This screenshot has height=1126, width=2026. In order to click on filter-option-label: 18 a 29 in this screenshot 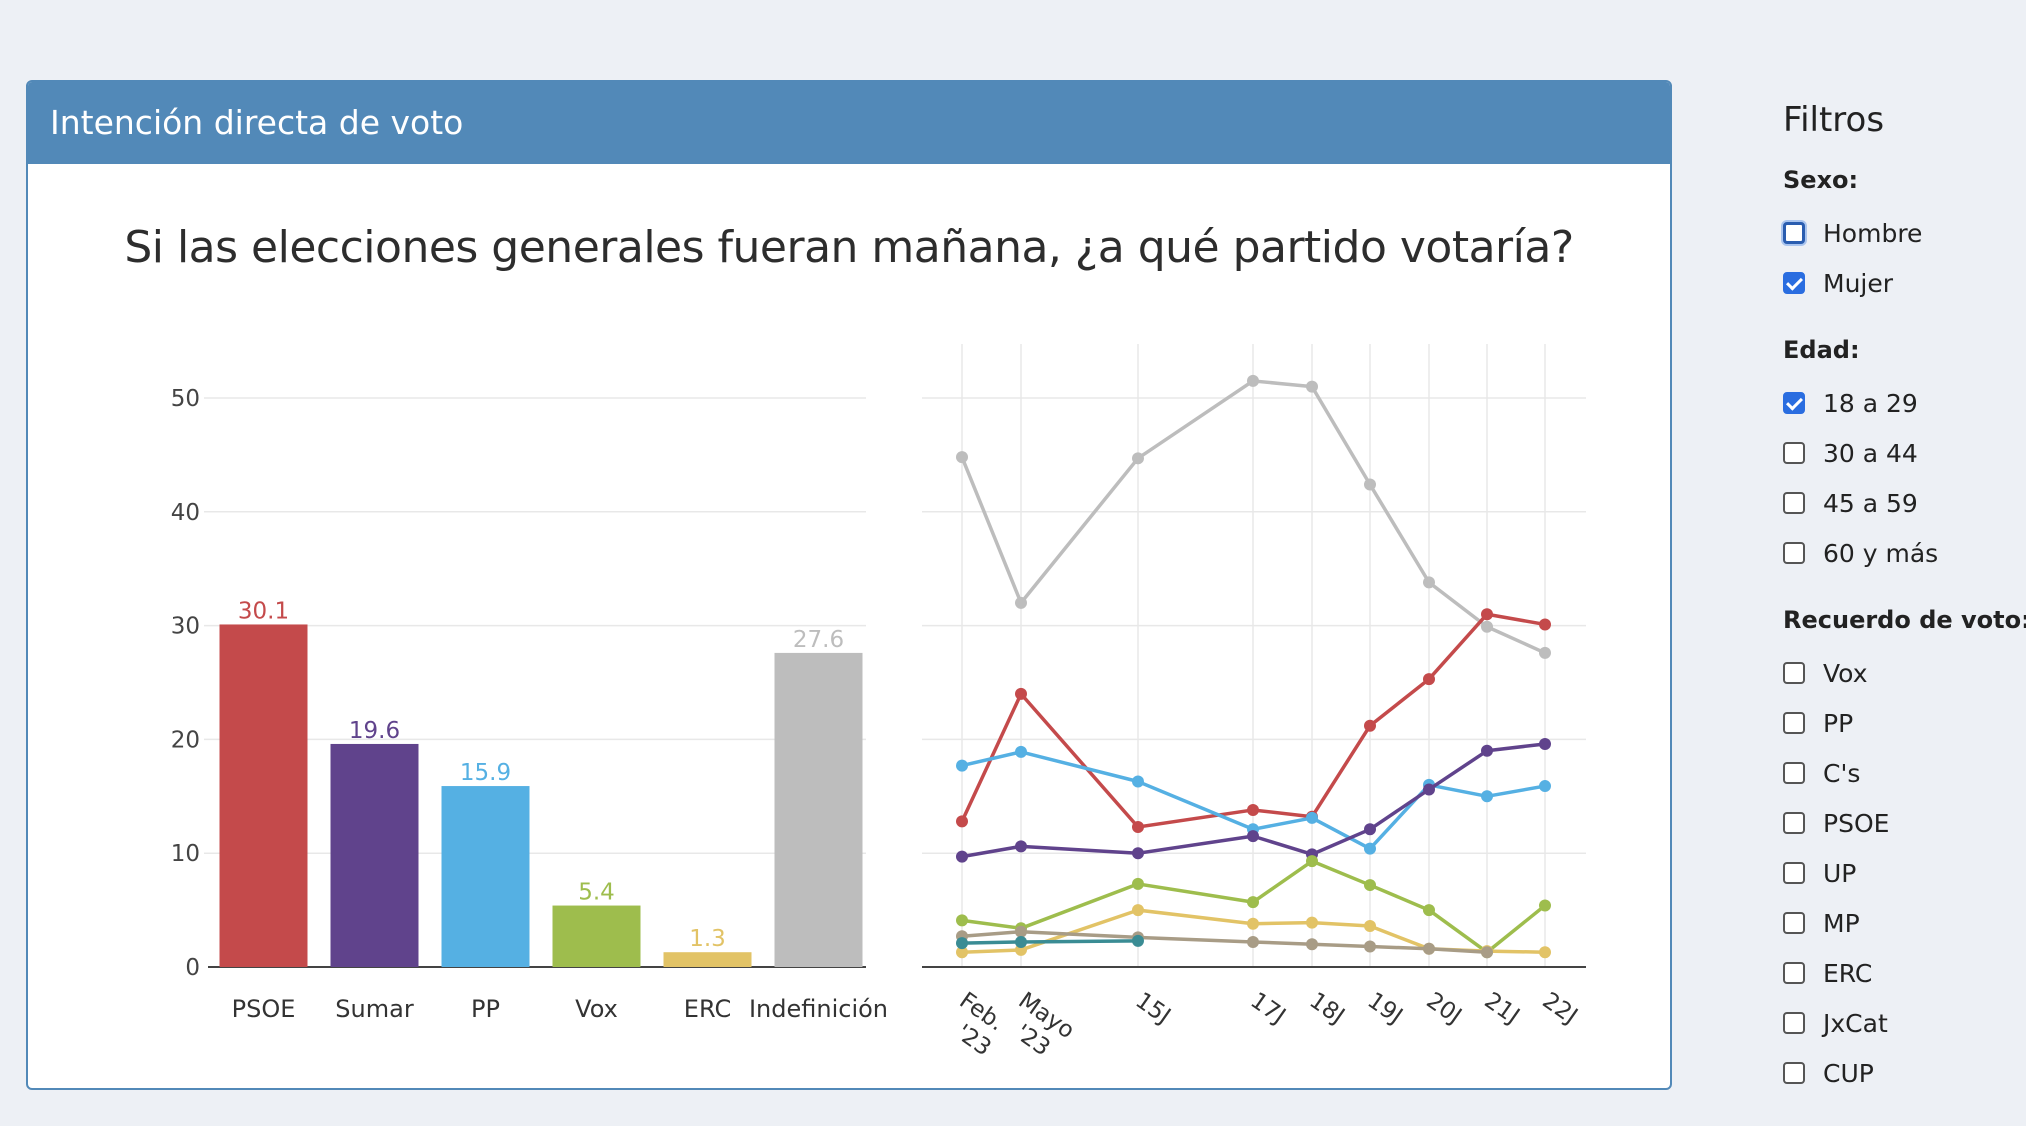, I will do `click(1870, 403)`.